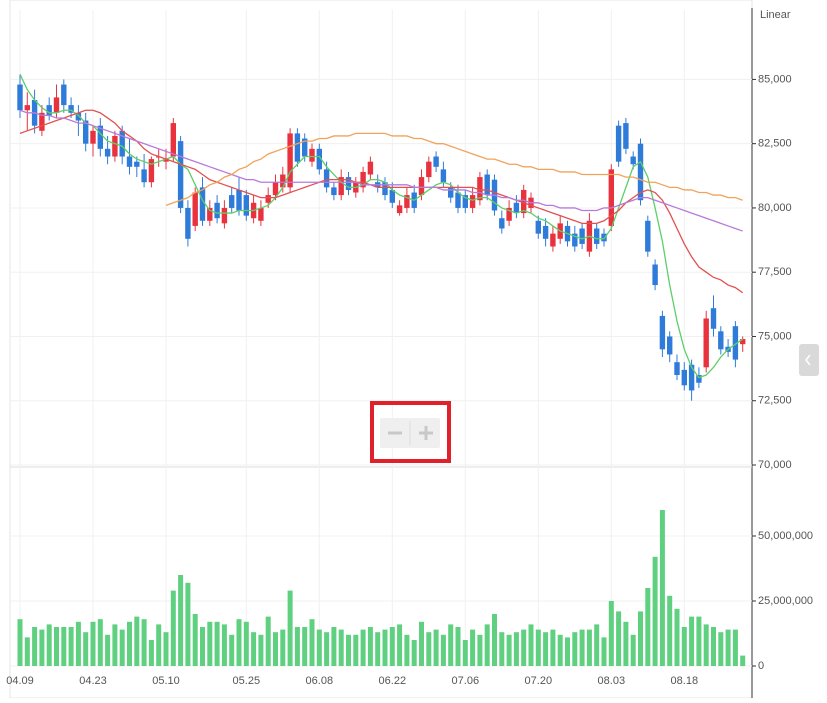 Image resolution: width=827 pixels, height=703 pixels. I want to click on side-tab-bg, so click(809, 360).